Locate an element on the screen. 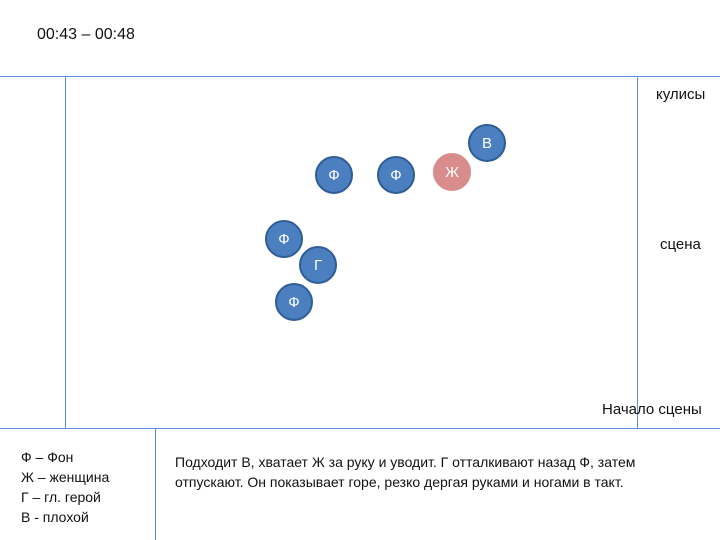  figure-letter: Ж is located at coordinates (452, 172).